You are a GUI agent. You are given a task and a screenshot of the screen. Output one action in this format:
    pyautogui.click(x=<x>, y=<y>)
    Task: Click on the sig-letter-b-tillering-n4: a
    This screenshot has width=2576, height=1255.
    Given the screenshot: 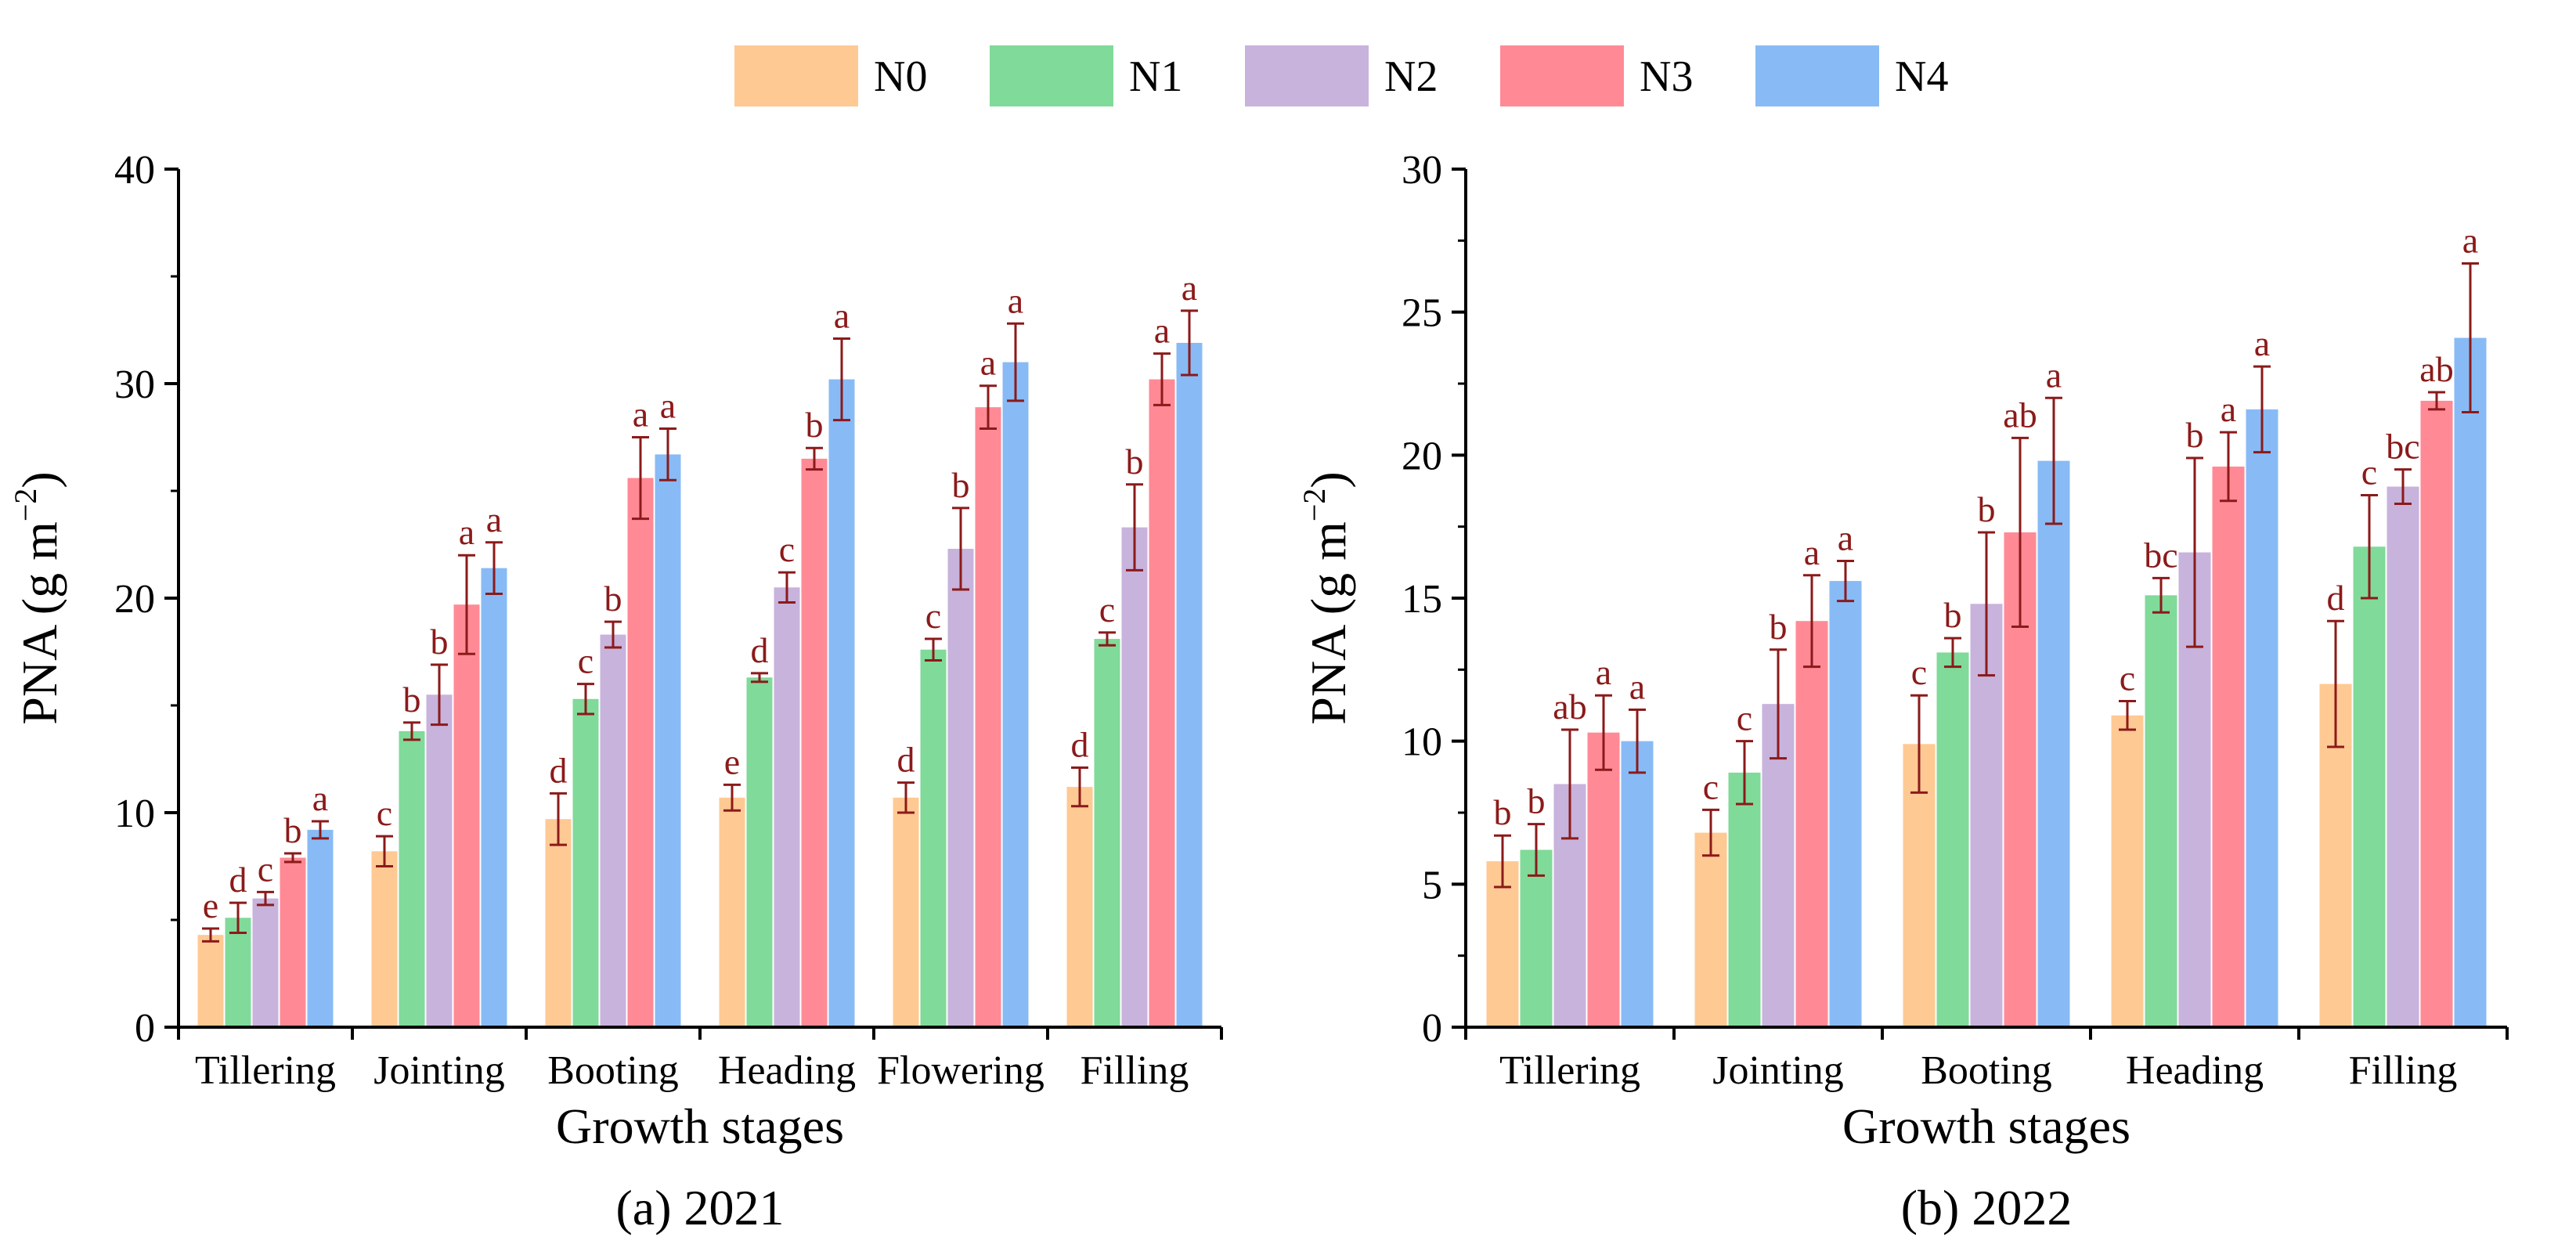 What is the action you would take?
    pyautogui.click(x=1637, y=686)
    